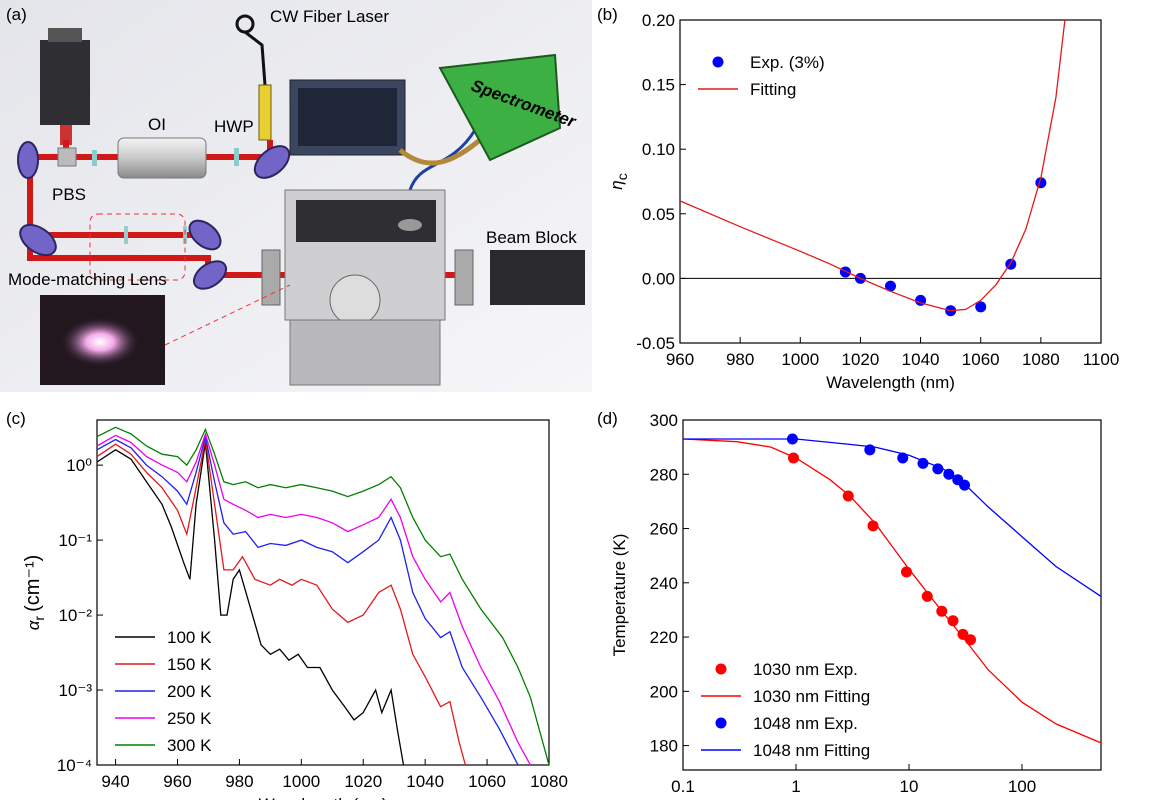 The width and height of the screenshot is (1165, 800). I want to click on fiber, so click(255, 58).